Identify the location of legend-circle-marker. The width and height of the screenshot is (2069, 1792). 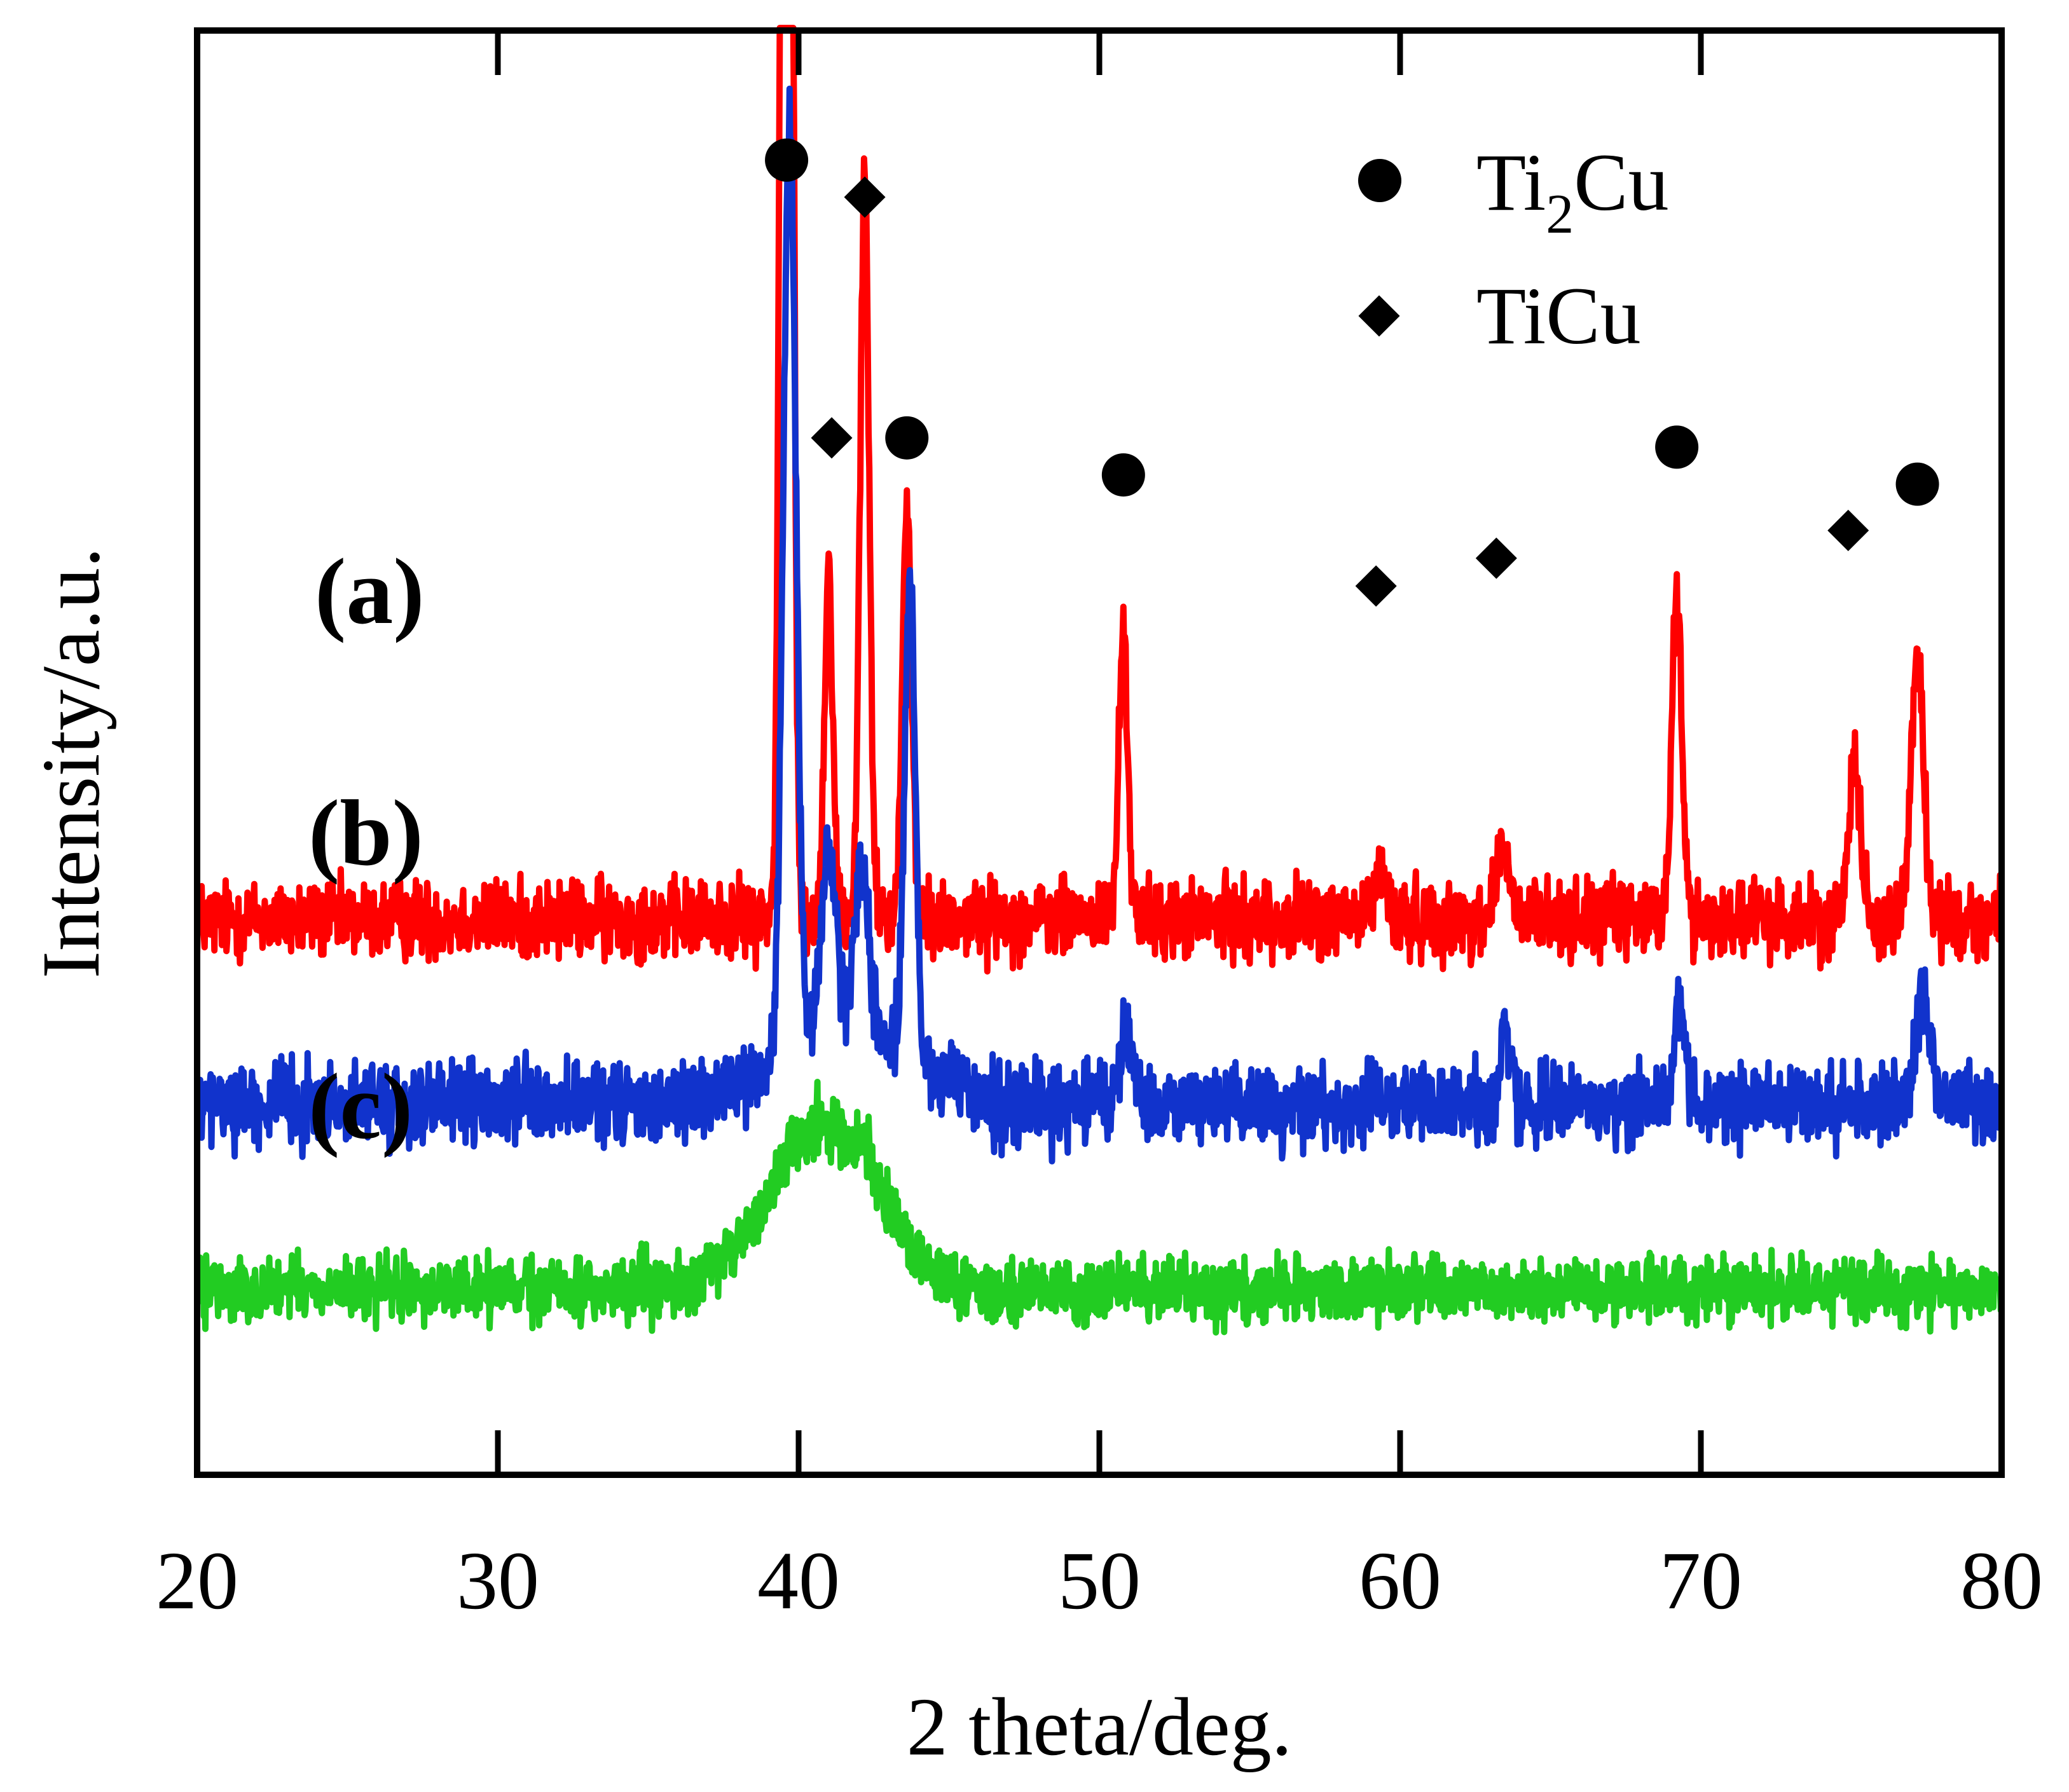
(1380, 181).